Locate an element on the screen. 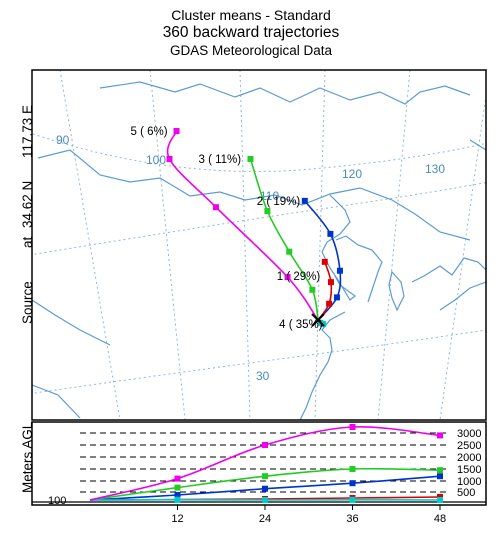 The image size is (502, 550). trajectory-label: 1 ( 29%) is located at coordinates (299, 277).